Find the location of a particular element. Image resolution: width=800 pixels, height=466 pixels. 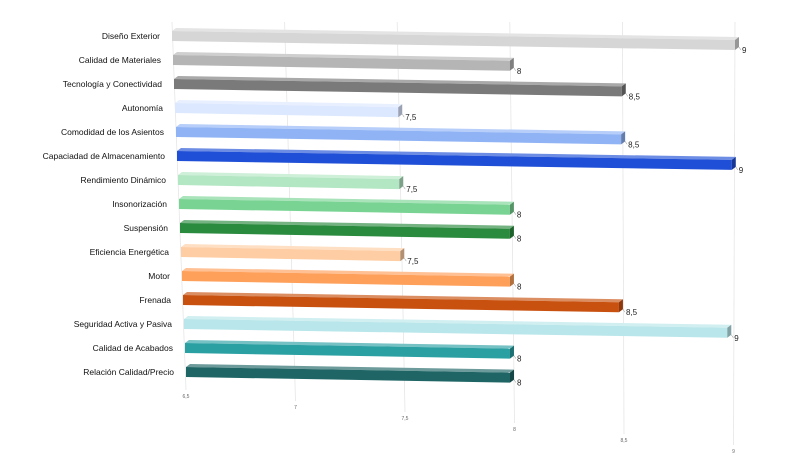

category-label-14: Relación Calidad/Precio is located at coordinates (128, 372).